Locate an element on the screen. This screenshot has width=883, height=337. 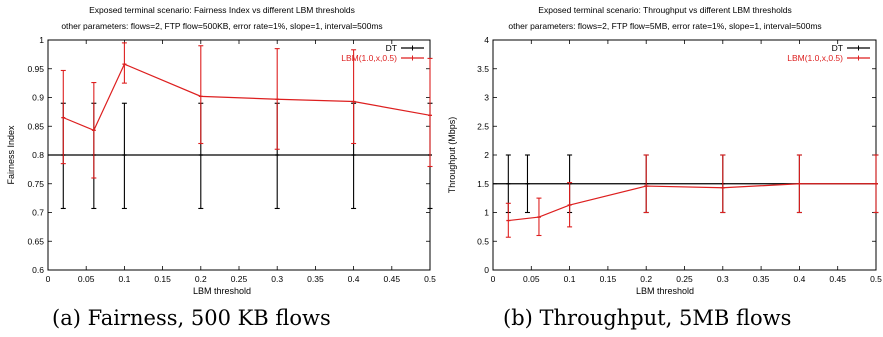
y-tick-label: 2 is located at coordinates (486, 155).